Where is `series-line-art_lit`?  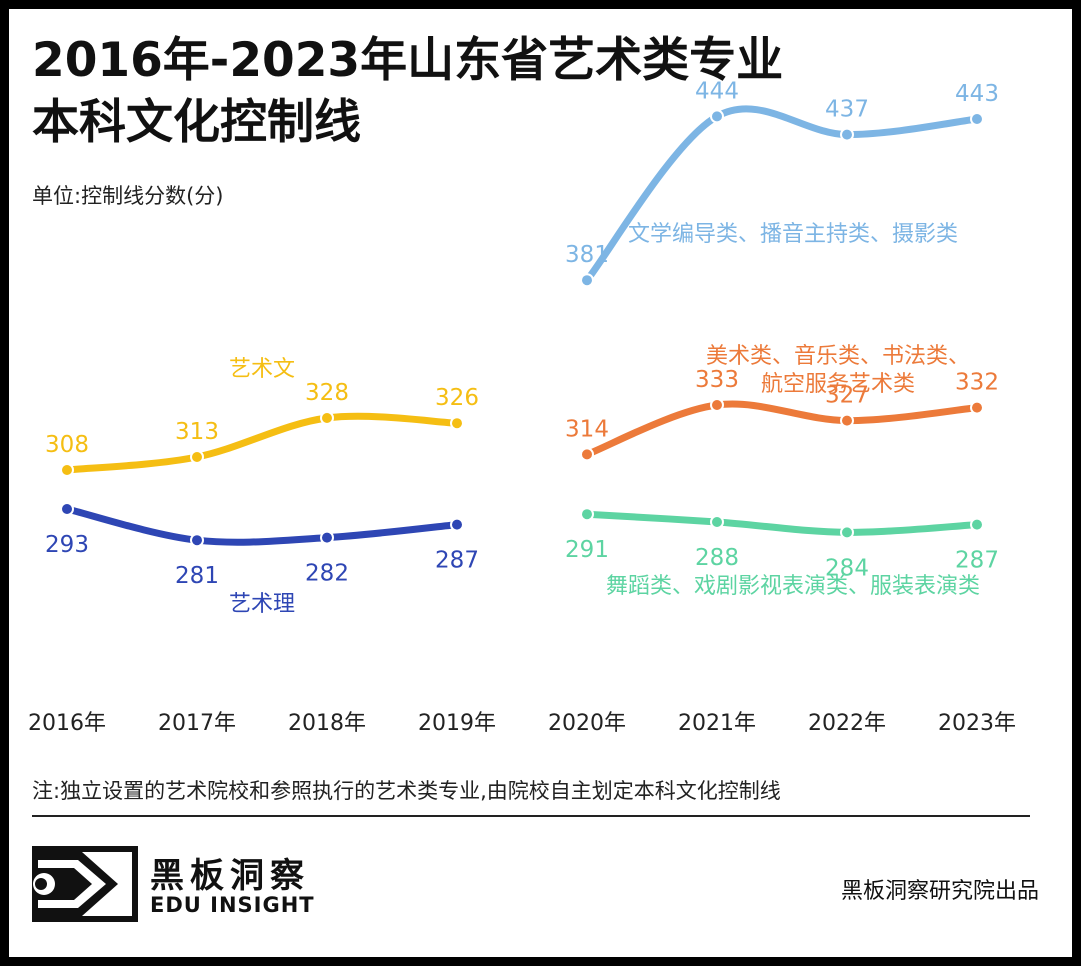 series-line-art_lit is located at coordinates (262, 443).